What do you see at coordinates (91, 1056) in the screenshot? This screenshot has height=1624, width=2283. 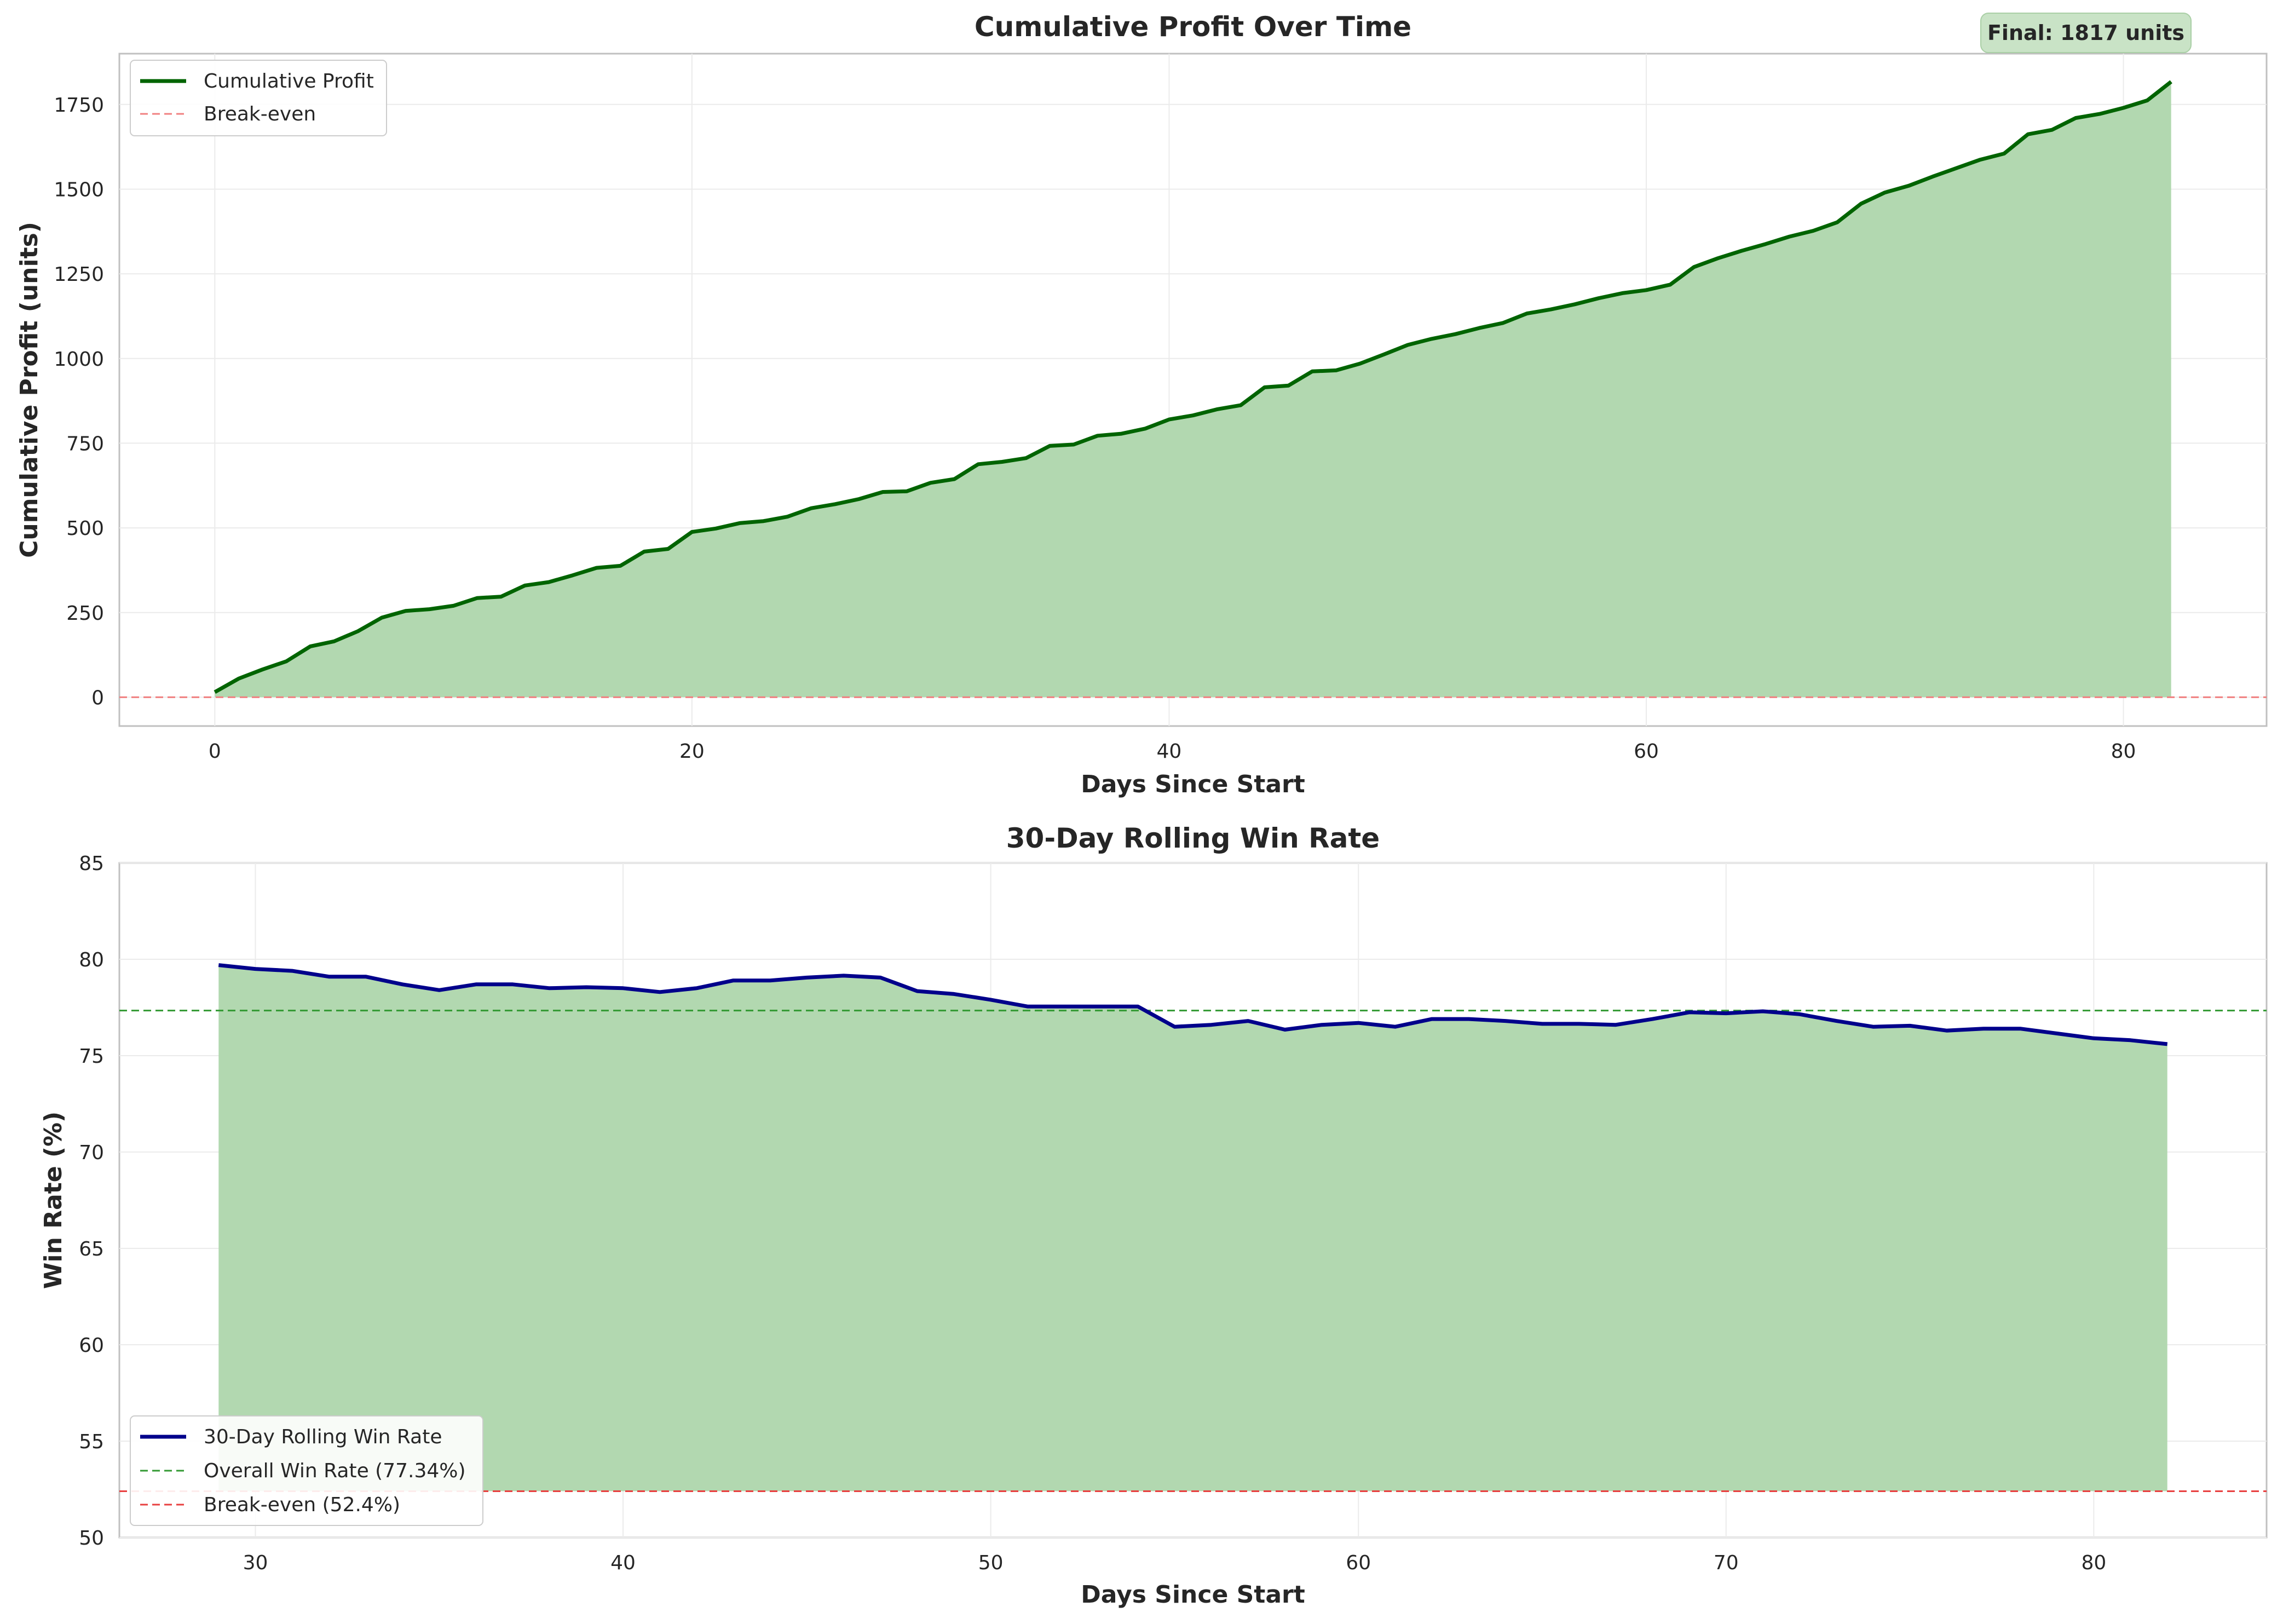 I see `y-tick-label: 75` at bounding box center [91, 1056].